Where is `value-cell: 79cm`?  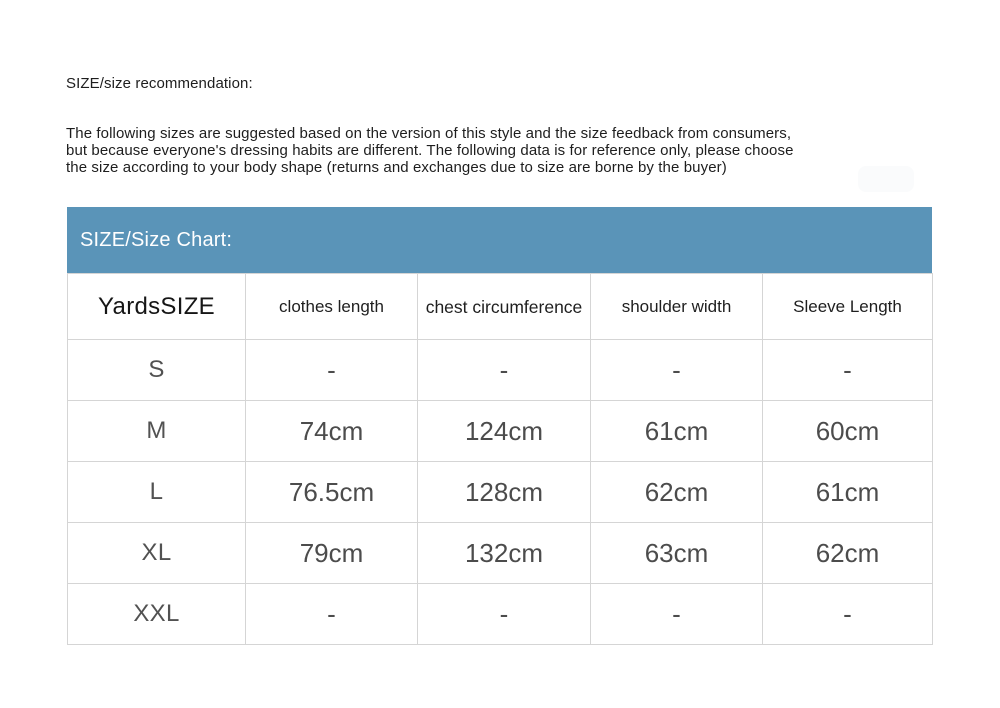
value-cell: 79cm is located at coordinates (331, 553).